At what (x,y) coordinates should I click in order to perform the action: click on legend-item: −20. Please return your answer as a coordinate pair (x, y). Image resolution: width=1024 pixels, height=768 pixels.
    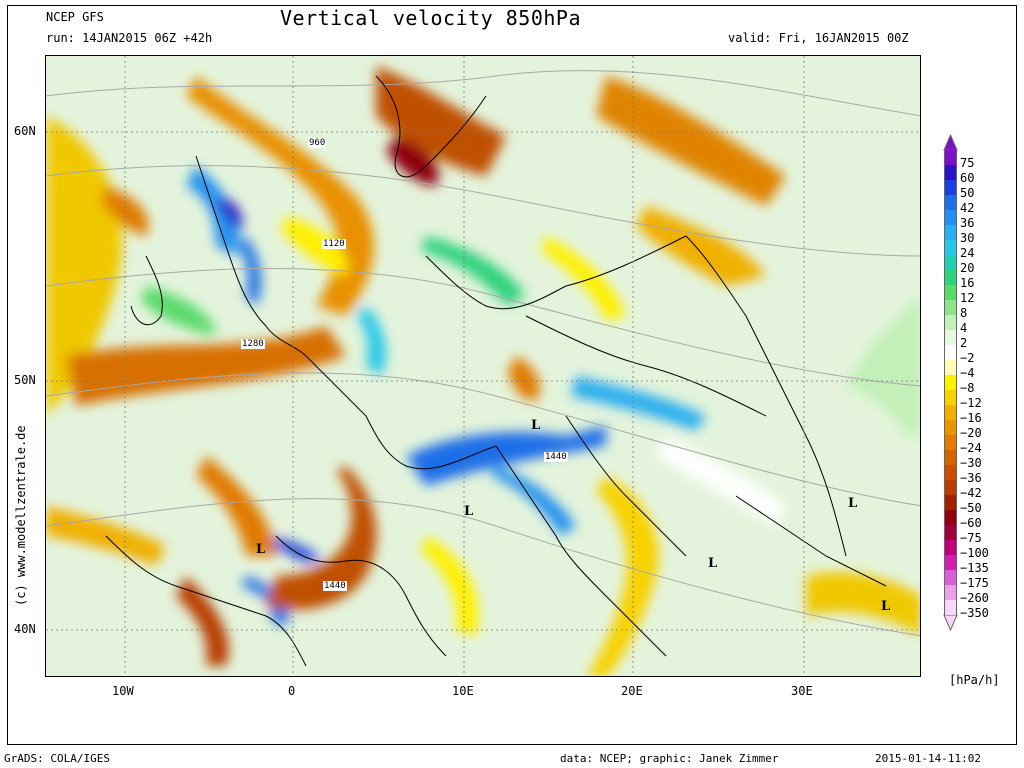
    Looking at the image, I should click on (978, 429).